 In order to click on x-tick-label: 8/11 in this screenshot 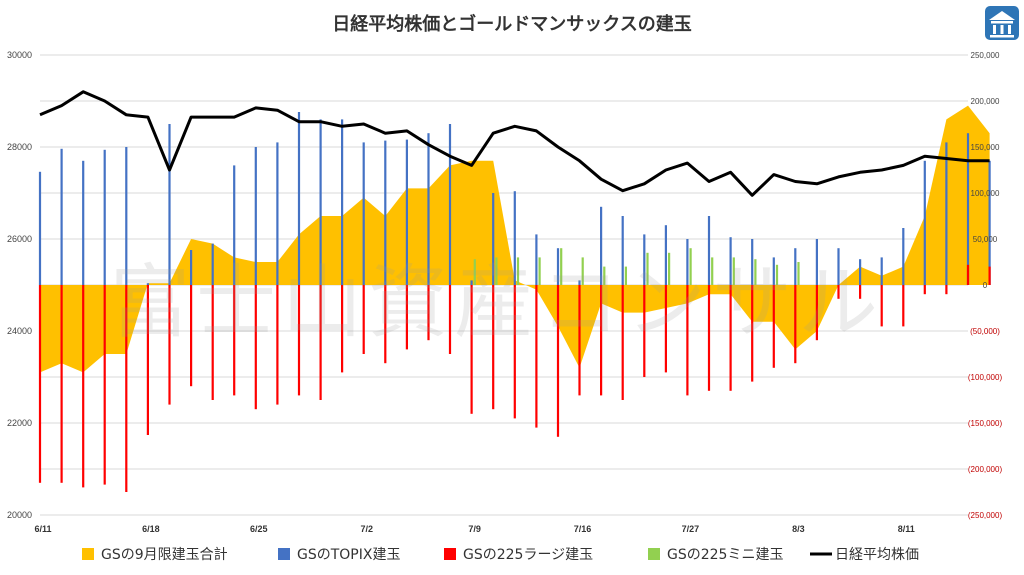, I will do `click(906, 529)`.